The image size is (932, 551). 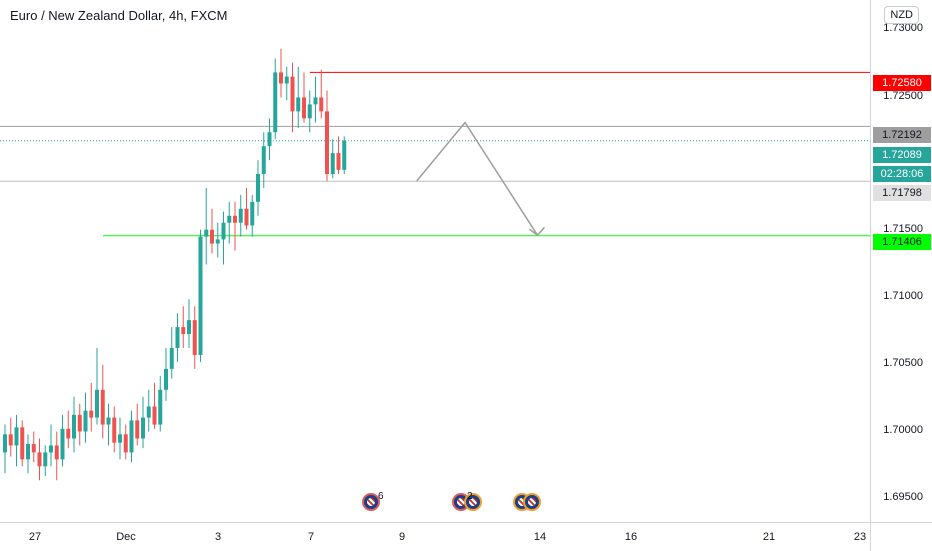 What do you see at coordinates (902, 155) in the screenshot?
I see `last-price-label: 1.72089` at bounding box center [902, 155].